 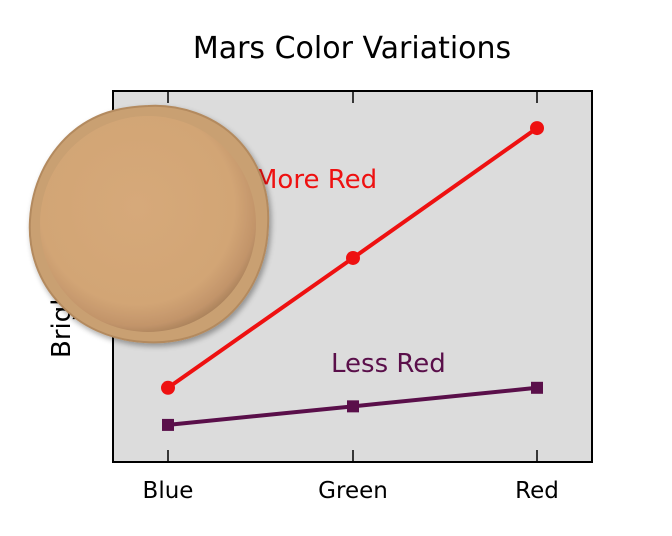 I want to click on x-tick-label-blue: Blue, so click(x=168, y=491).